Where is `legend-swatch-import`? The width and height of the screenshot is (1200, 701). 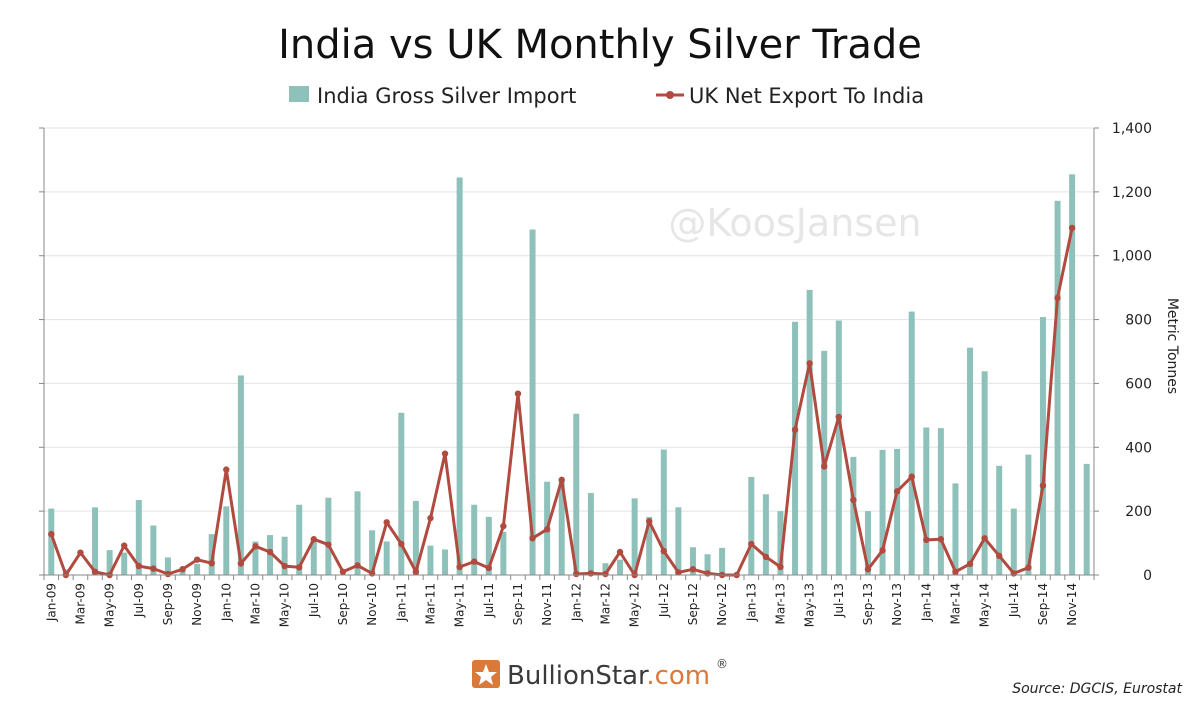
legend-swatch-import is located at coordinates (299, 94).